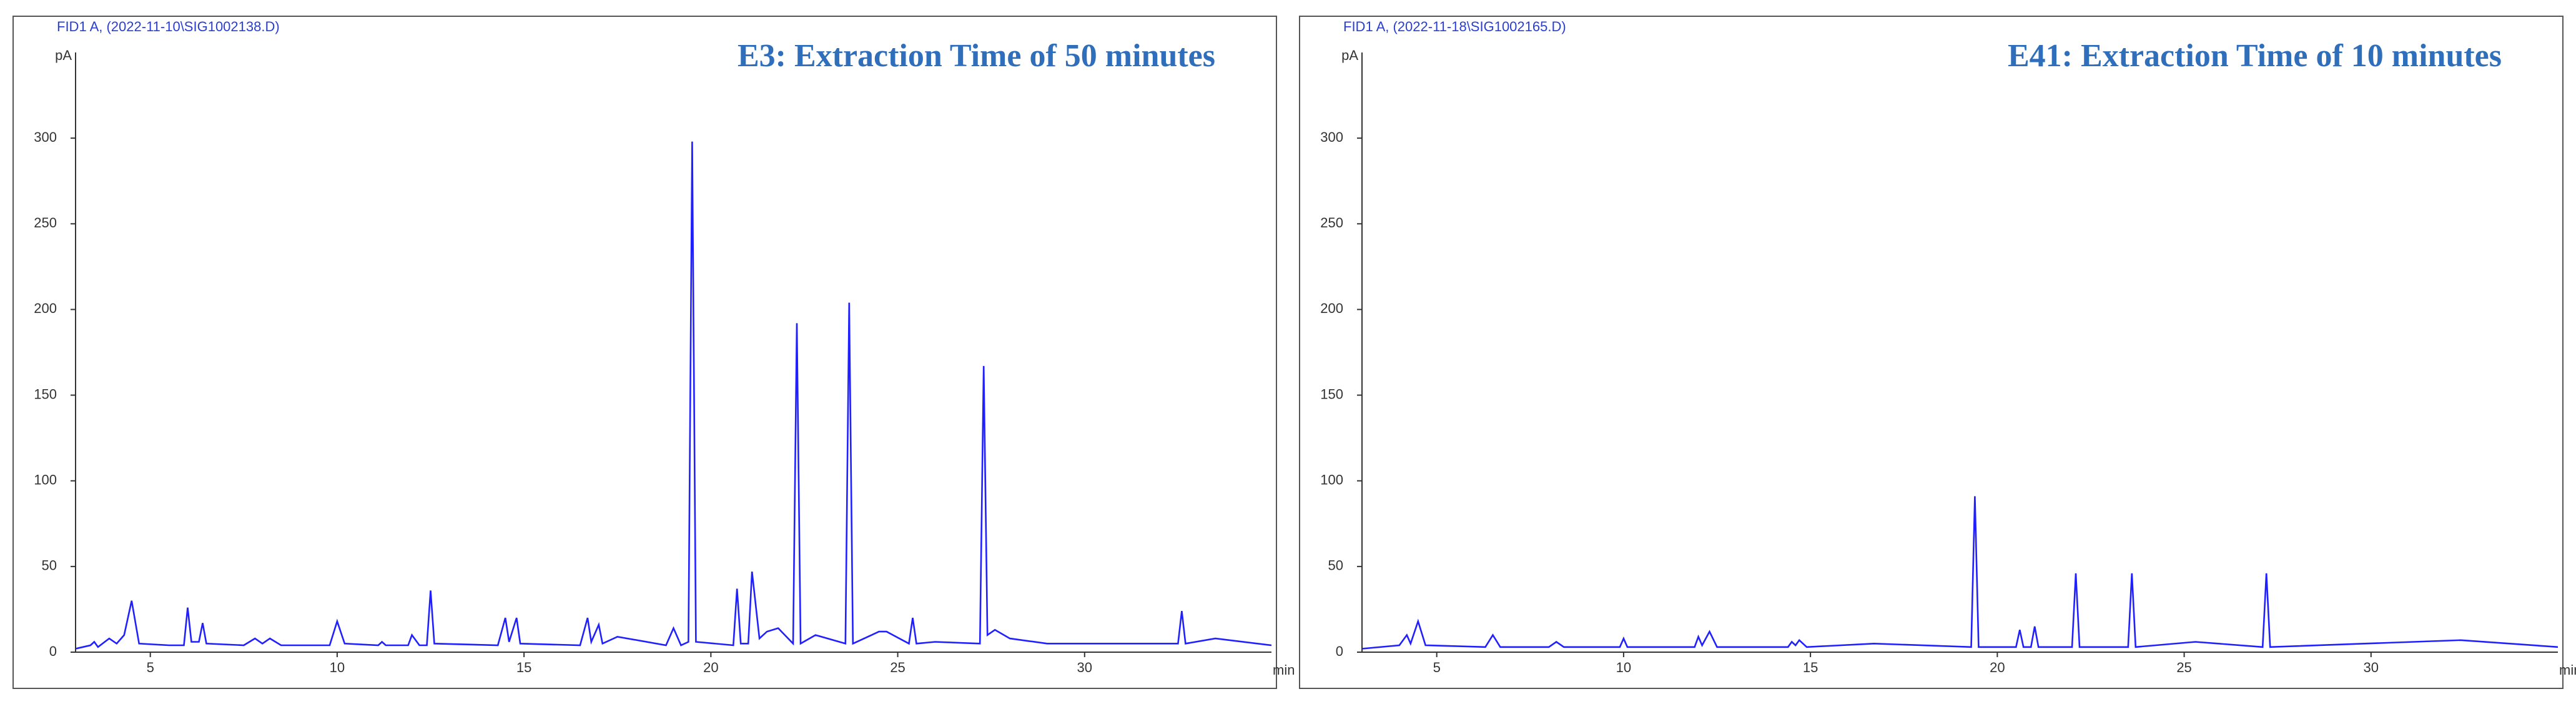 The width and height of the screenshot is (2576, 704). Describe the element at coordinates (1455, 26) in the screenshot. I see `header: FID1 A, (2022-11-18\SIG1002165.D)` at that location.